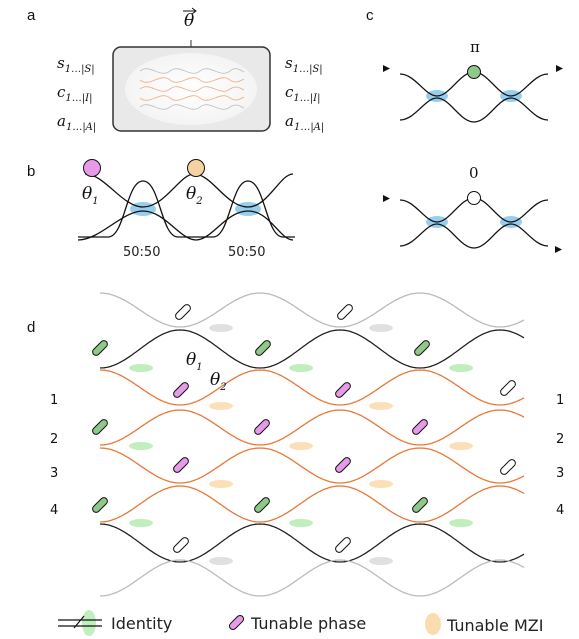 This screenshot has height=639, width=579. What do you see at coordinates (31, 327) in the screenshot?
I see `panel-d-label: d` at bounding box center [31, 327].